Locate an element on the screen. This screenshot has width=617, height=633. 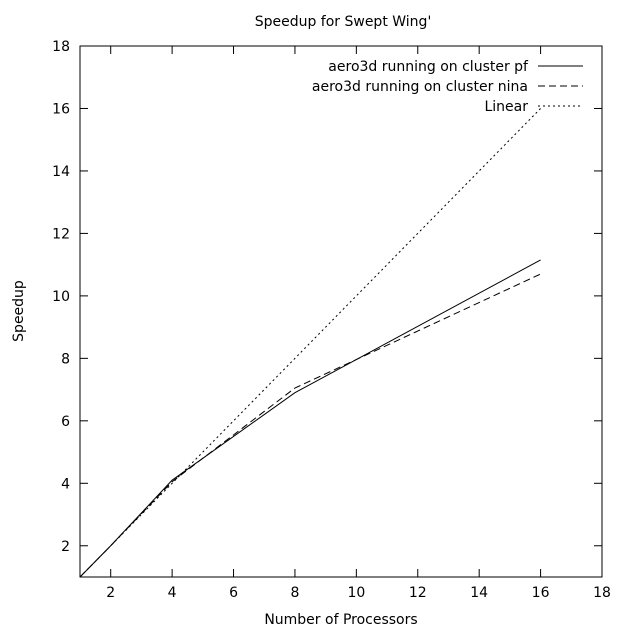
y-tick-label: 4 is located at coordinates (65, 484).